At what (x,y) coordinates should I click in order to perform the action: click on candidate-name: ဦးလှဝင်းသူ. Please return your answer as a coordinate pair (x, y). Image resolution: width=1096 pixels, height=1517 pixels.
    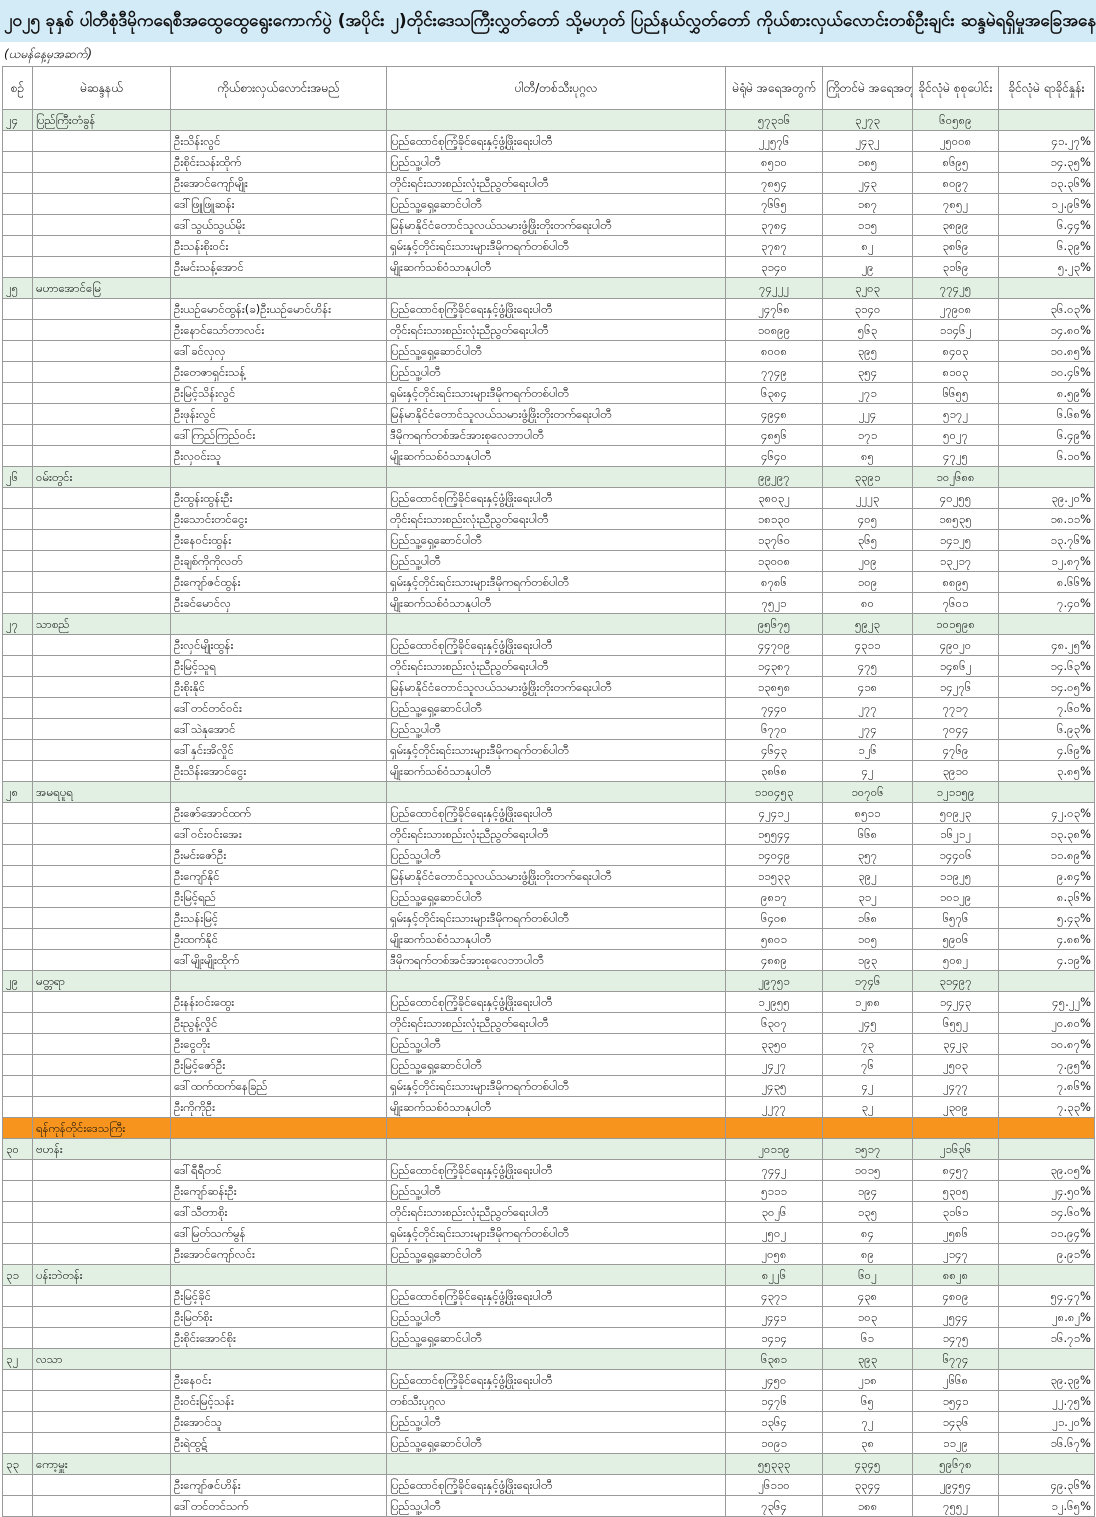
    Looking at the image, I should click on (278, 456).